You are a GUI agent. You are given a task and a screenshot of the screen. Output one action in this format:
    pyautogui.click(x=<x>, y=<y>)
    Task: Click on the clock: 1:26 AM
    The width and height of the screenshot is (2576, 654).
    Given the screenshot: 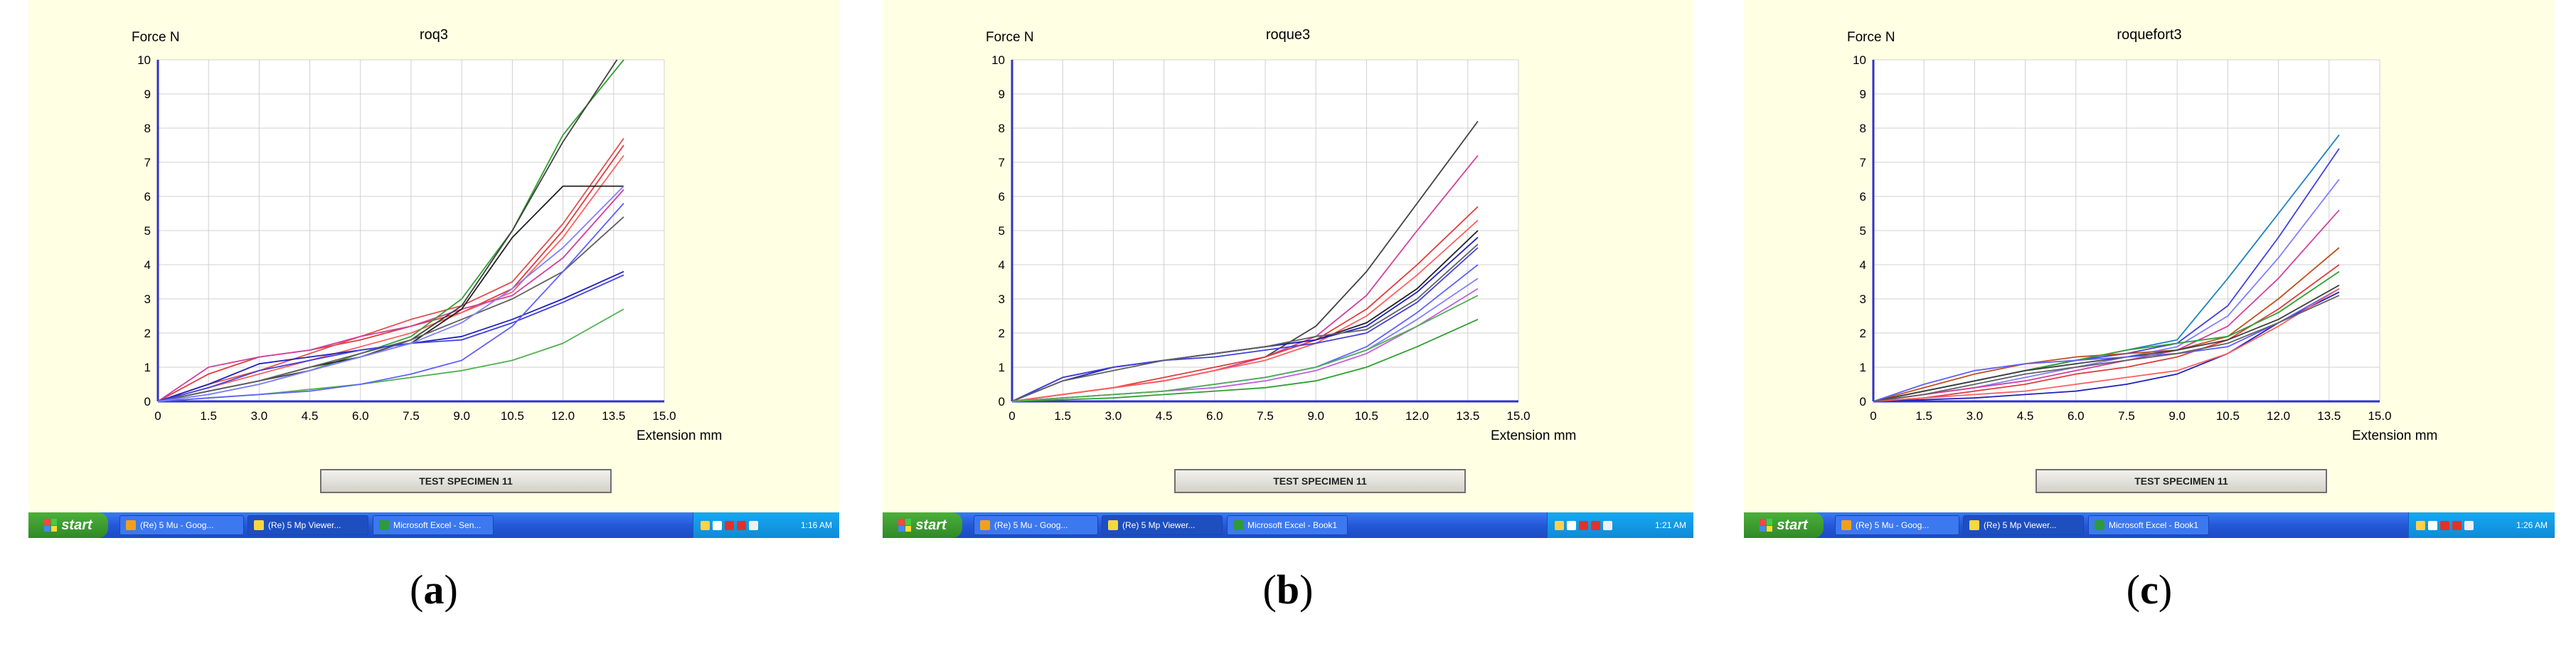 What is the action you would take?
    pyautogui.click(x=2532, y=525)
    